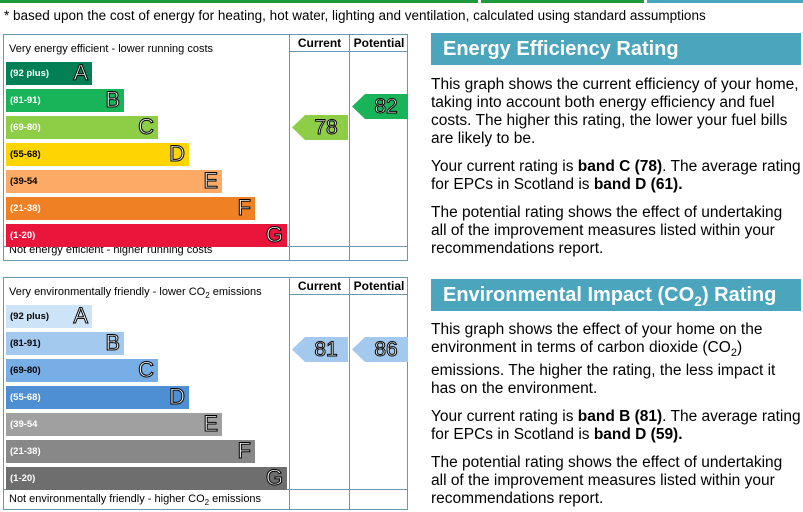  I want to click on environment-band-letter: D, so click(177, 397).